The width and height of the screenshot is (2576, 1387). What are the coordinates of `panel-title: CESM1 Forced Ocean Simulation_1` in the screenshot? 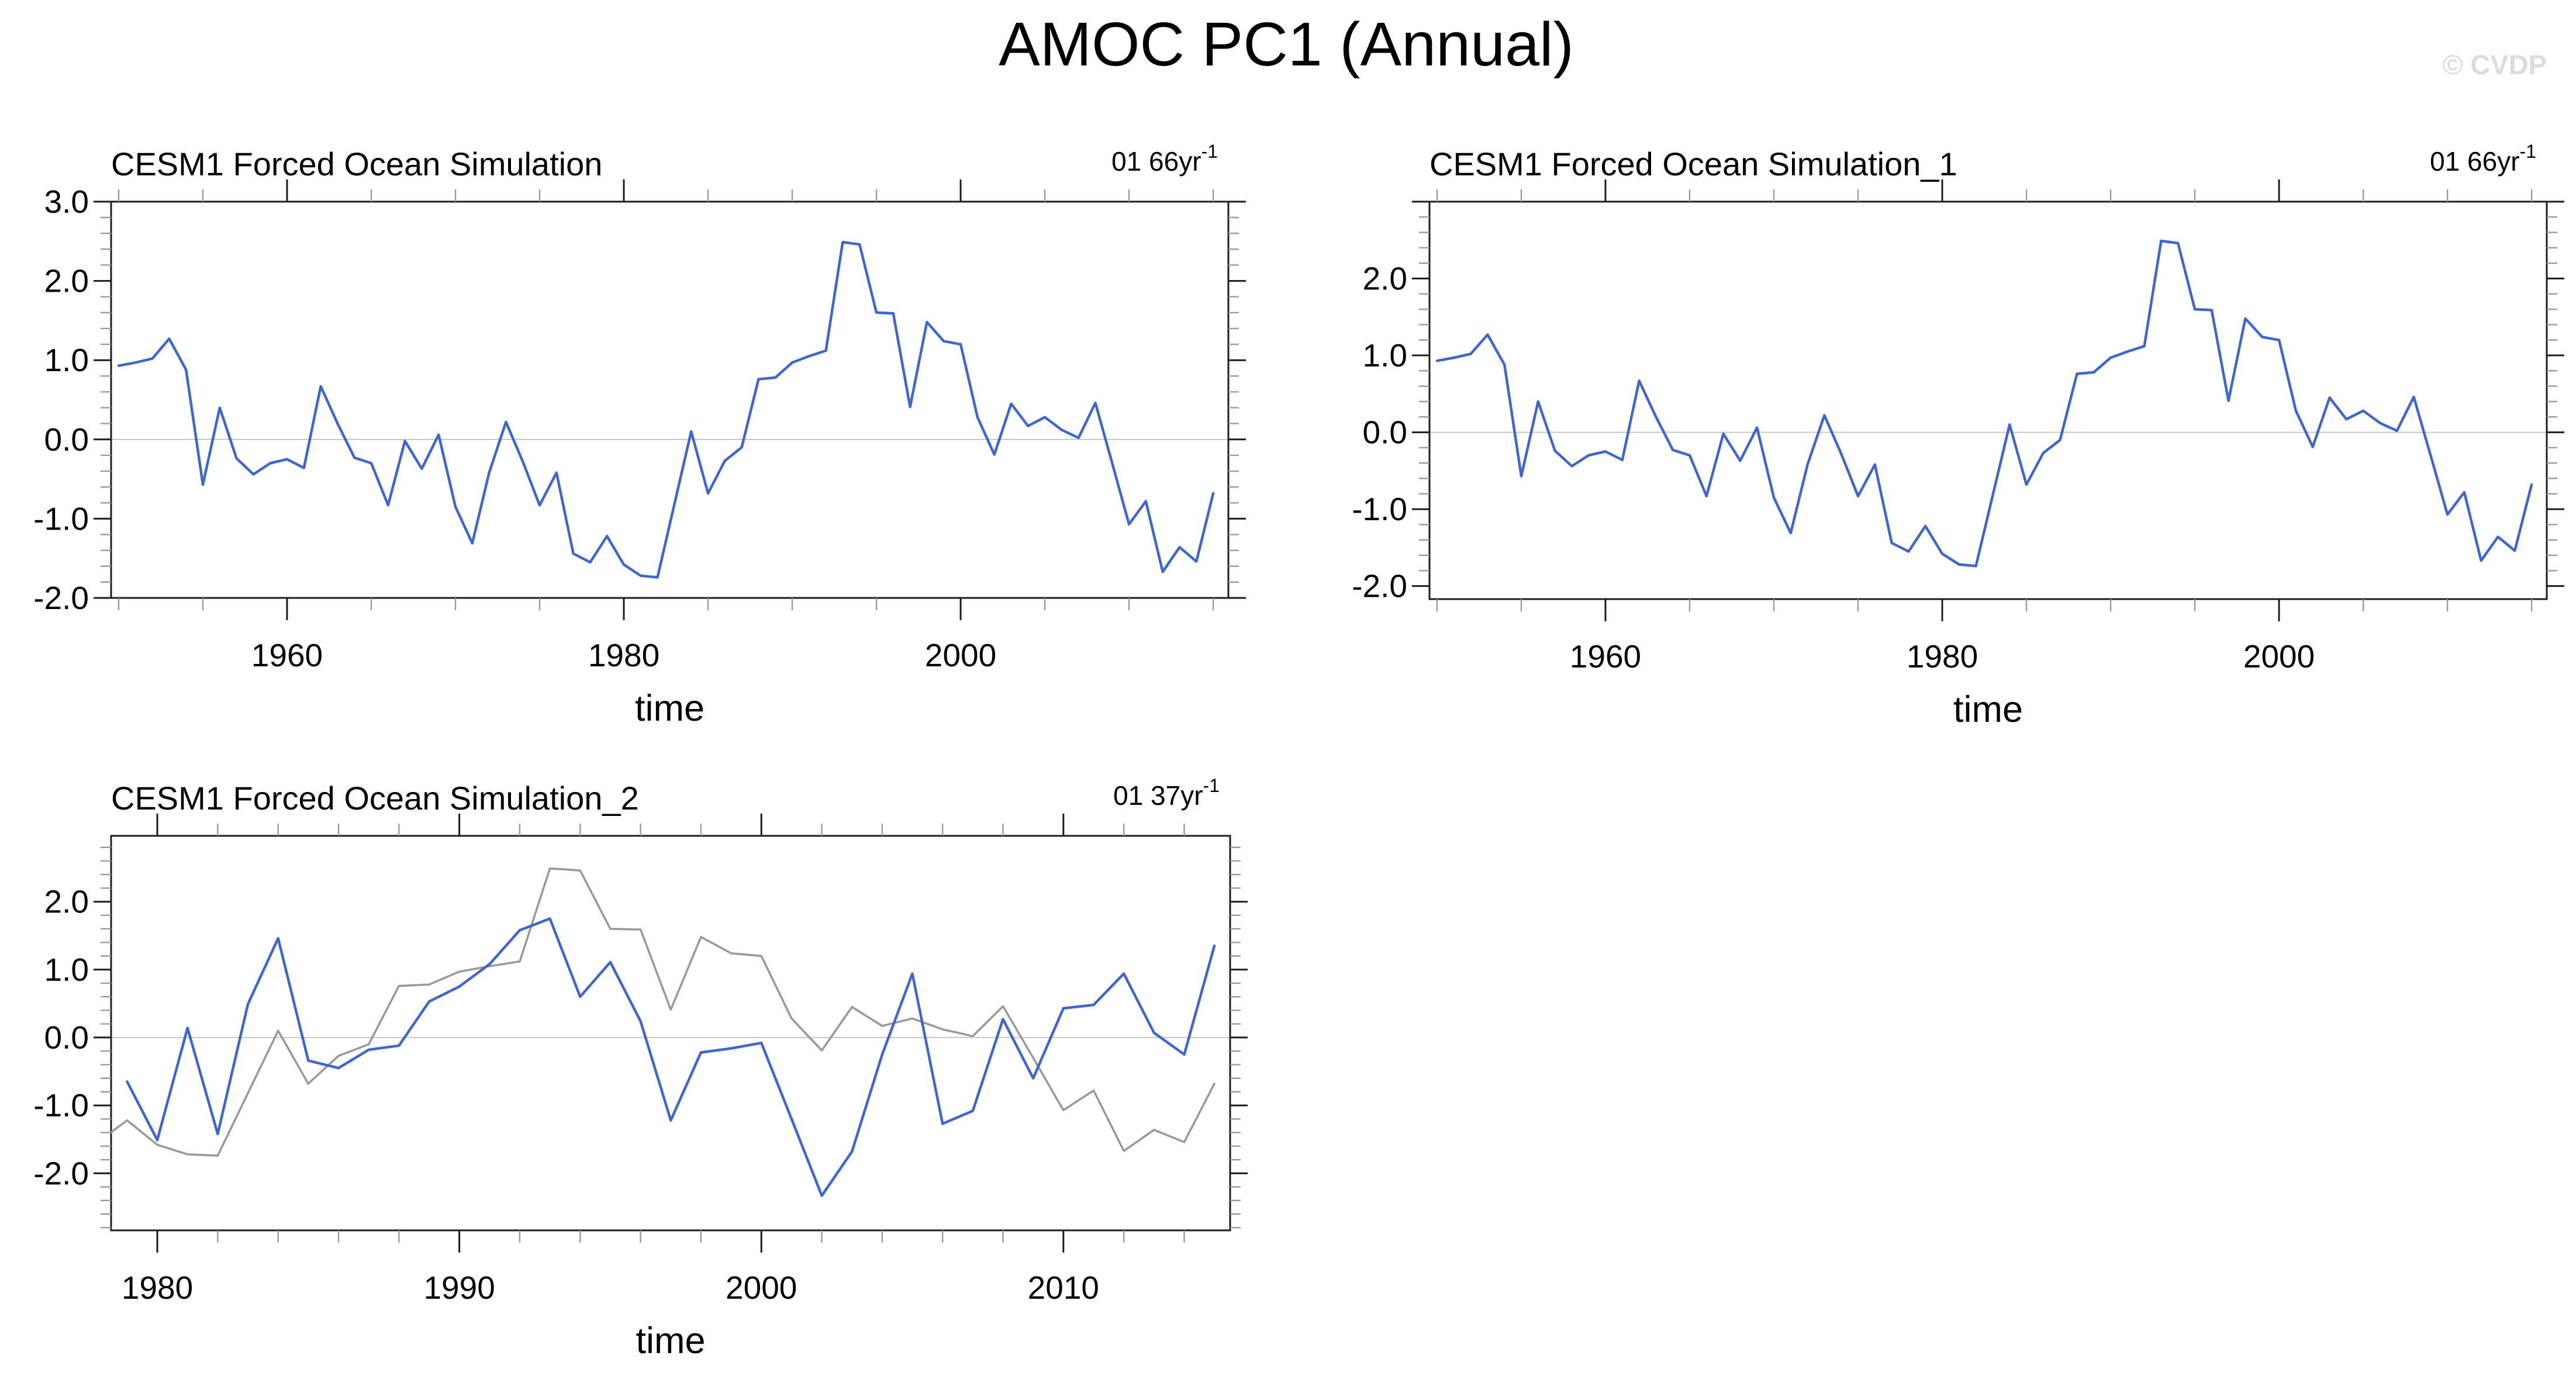 It's located at (1693, 164).